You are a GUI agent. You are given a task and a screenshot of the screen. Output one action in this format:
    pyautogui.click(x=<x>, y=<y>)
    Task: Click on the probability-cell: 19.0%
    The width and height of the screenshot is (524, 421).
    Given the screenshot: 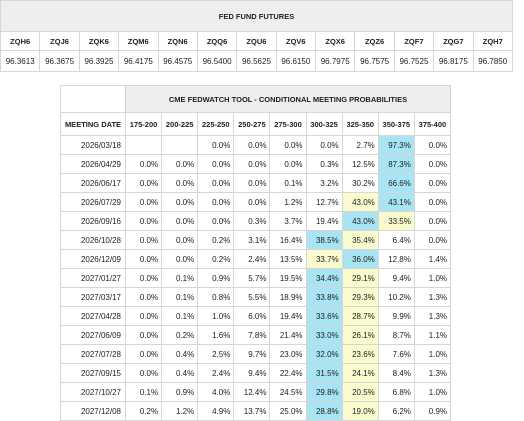 What is the action you would take?
    pyautogui.click(x=360, y=411)
    